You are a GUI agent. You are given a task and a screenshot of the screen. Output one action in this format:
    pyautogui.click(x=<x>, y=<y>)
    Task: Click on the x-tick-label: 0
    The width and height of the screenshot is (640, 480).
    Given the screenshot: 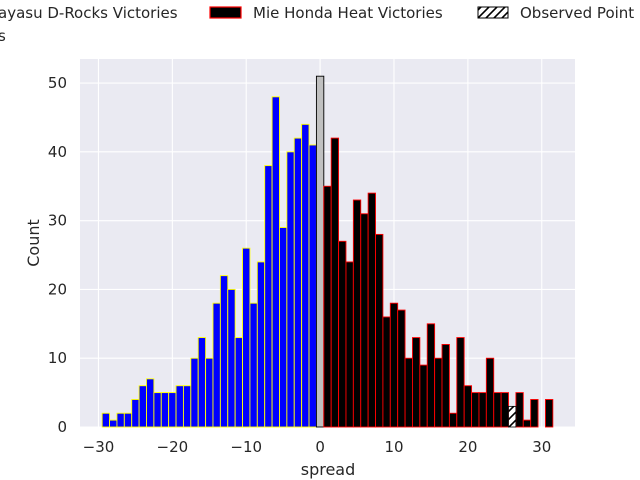 What is the action you would take?
    pyautogui.click(x=320, y=447)
    